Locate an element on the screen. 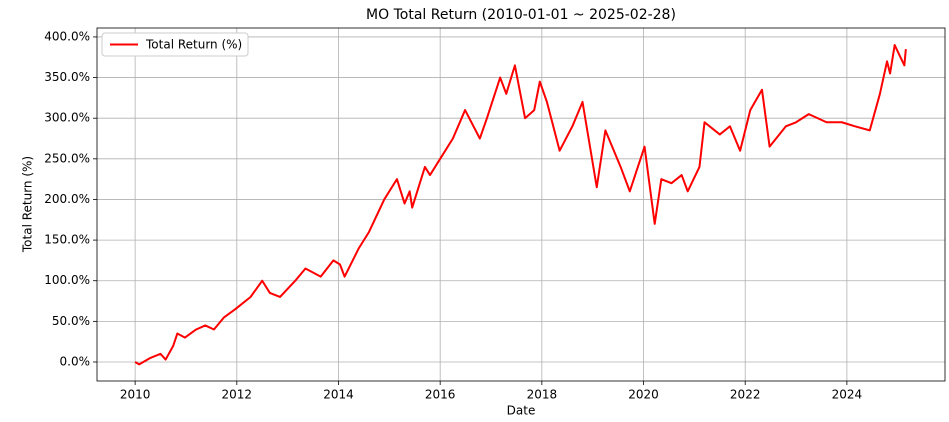 Image resolution: width=949 pixels, height=422 pixels. x-tick-label: 2022 is located at coordinates (745, 395).